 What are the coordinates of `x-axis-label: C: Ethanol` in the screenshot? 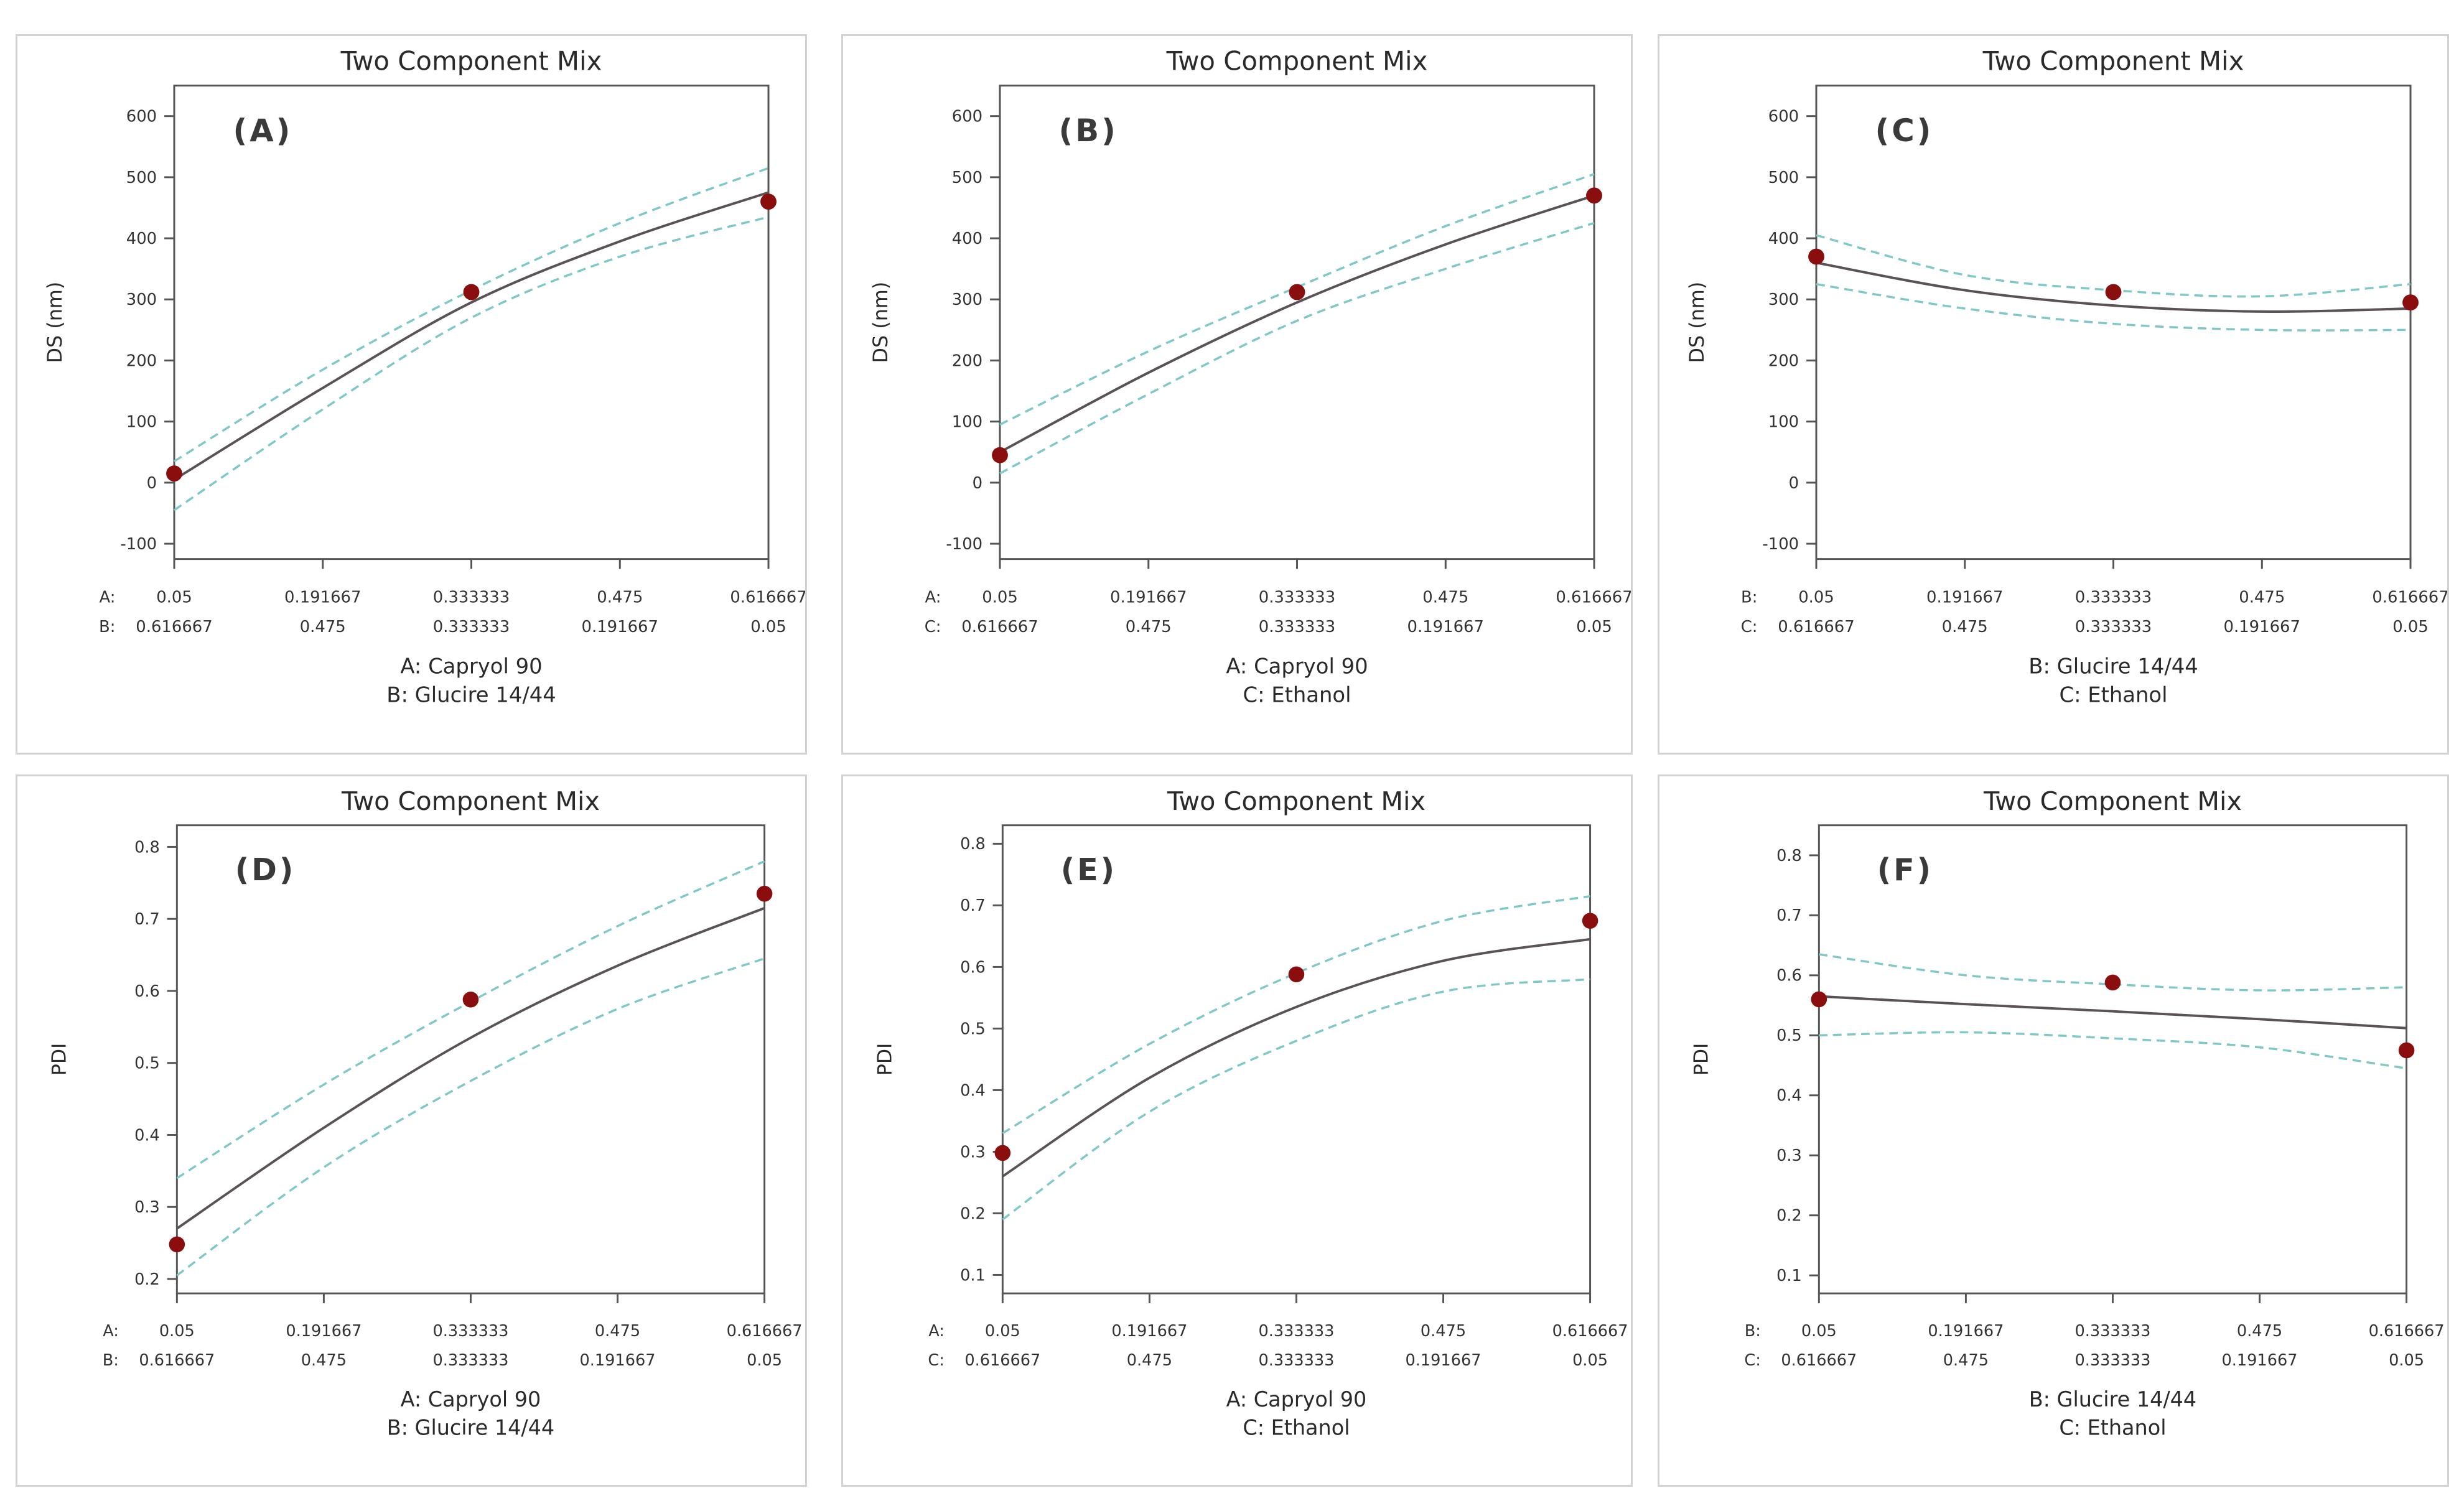 It's located at (2112, 1427).